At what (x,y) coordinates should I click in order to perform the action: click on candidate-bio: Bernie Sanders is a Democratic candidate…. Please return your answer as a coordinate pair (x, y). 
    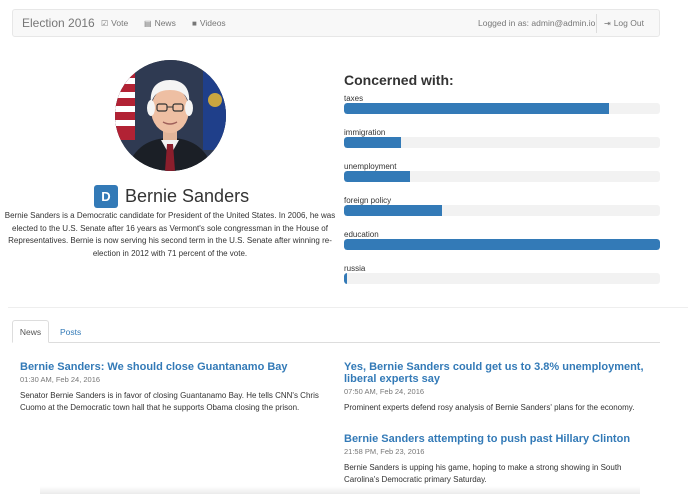
    Looking at the image, I should click on (170, 234).